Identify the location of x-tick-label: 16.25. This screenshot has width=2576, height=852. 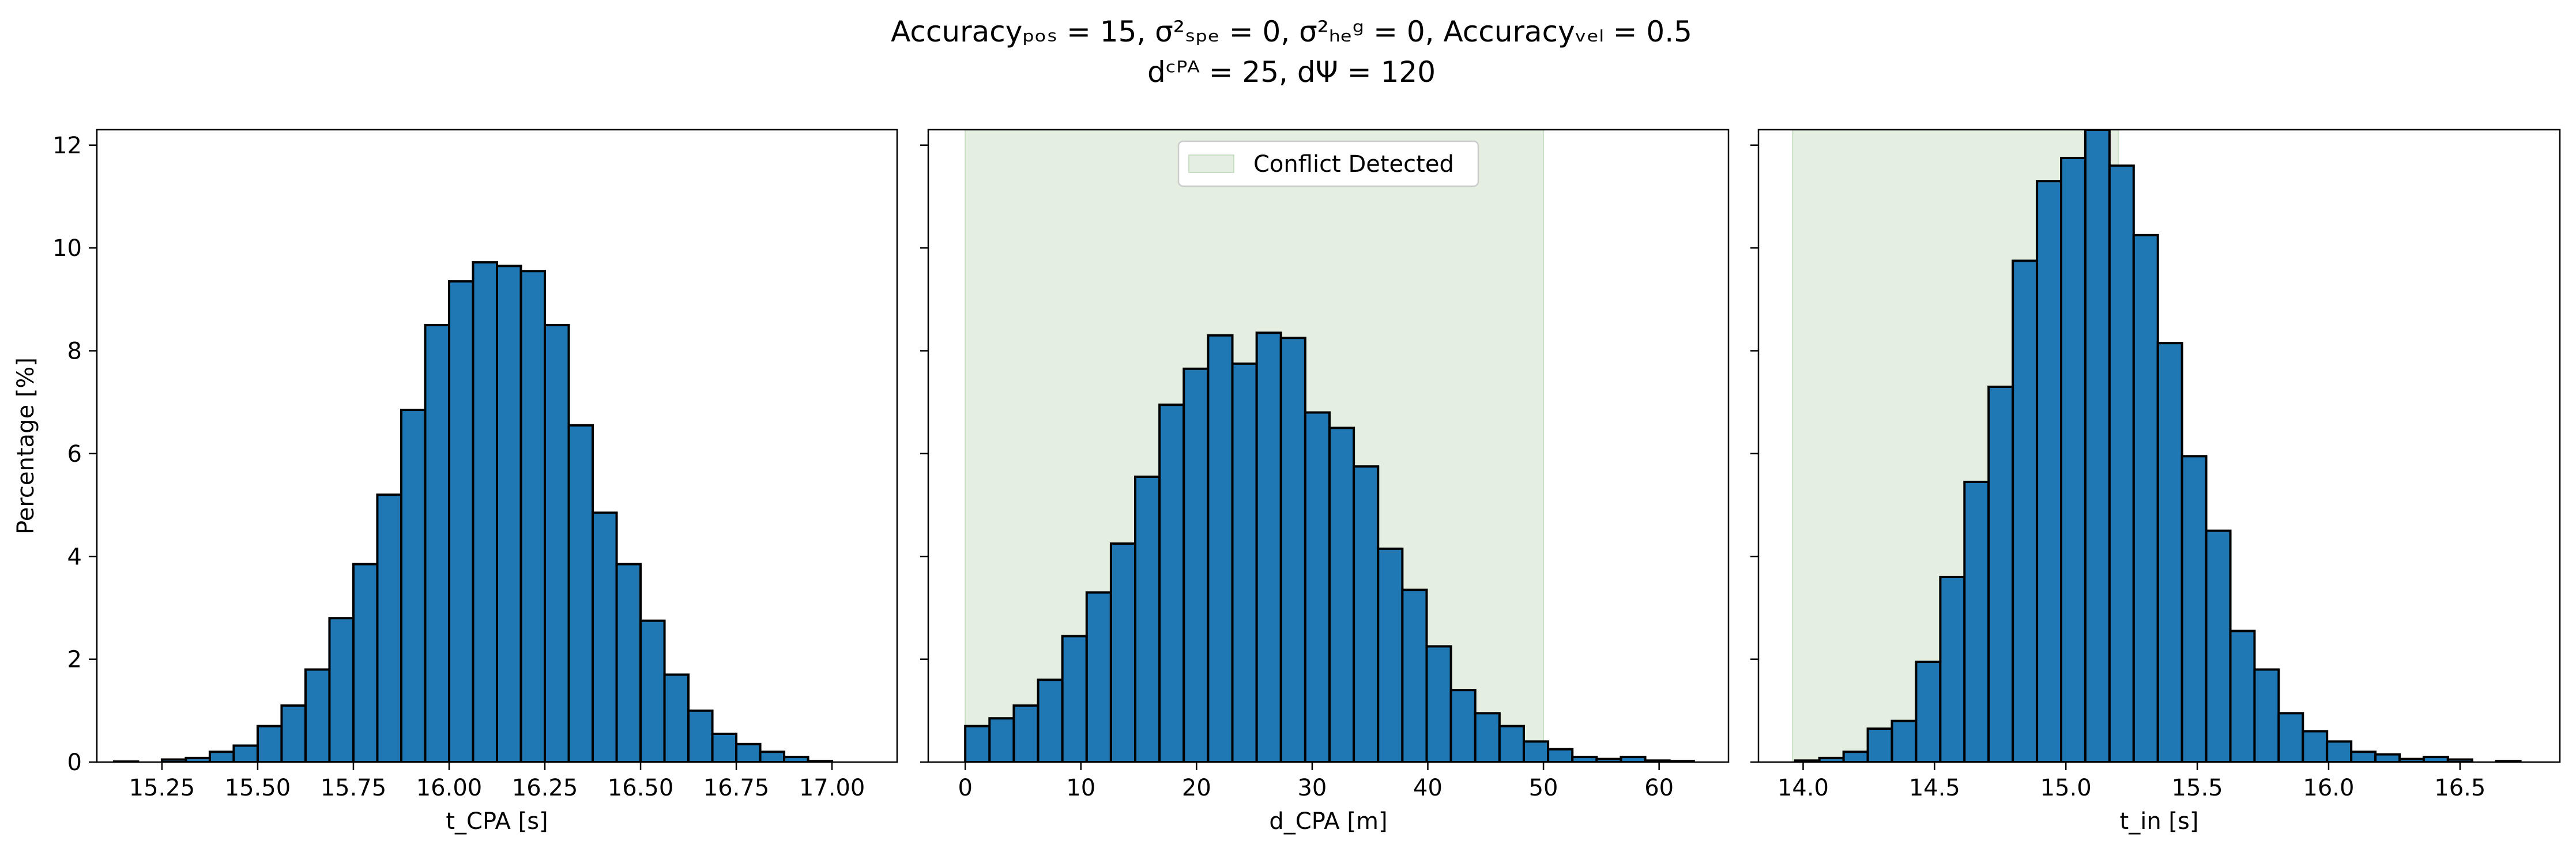
(545, 788).